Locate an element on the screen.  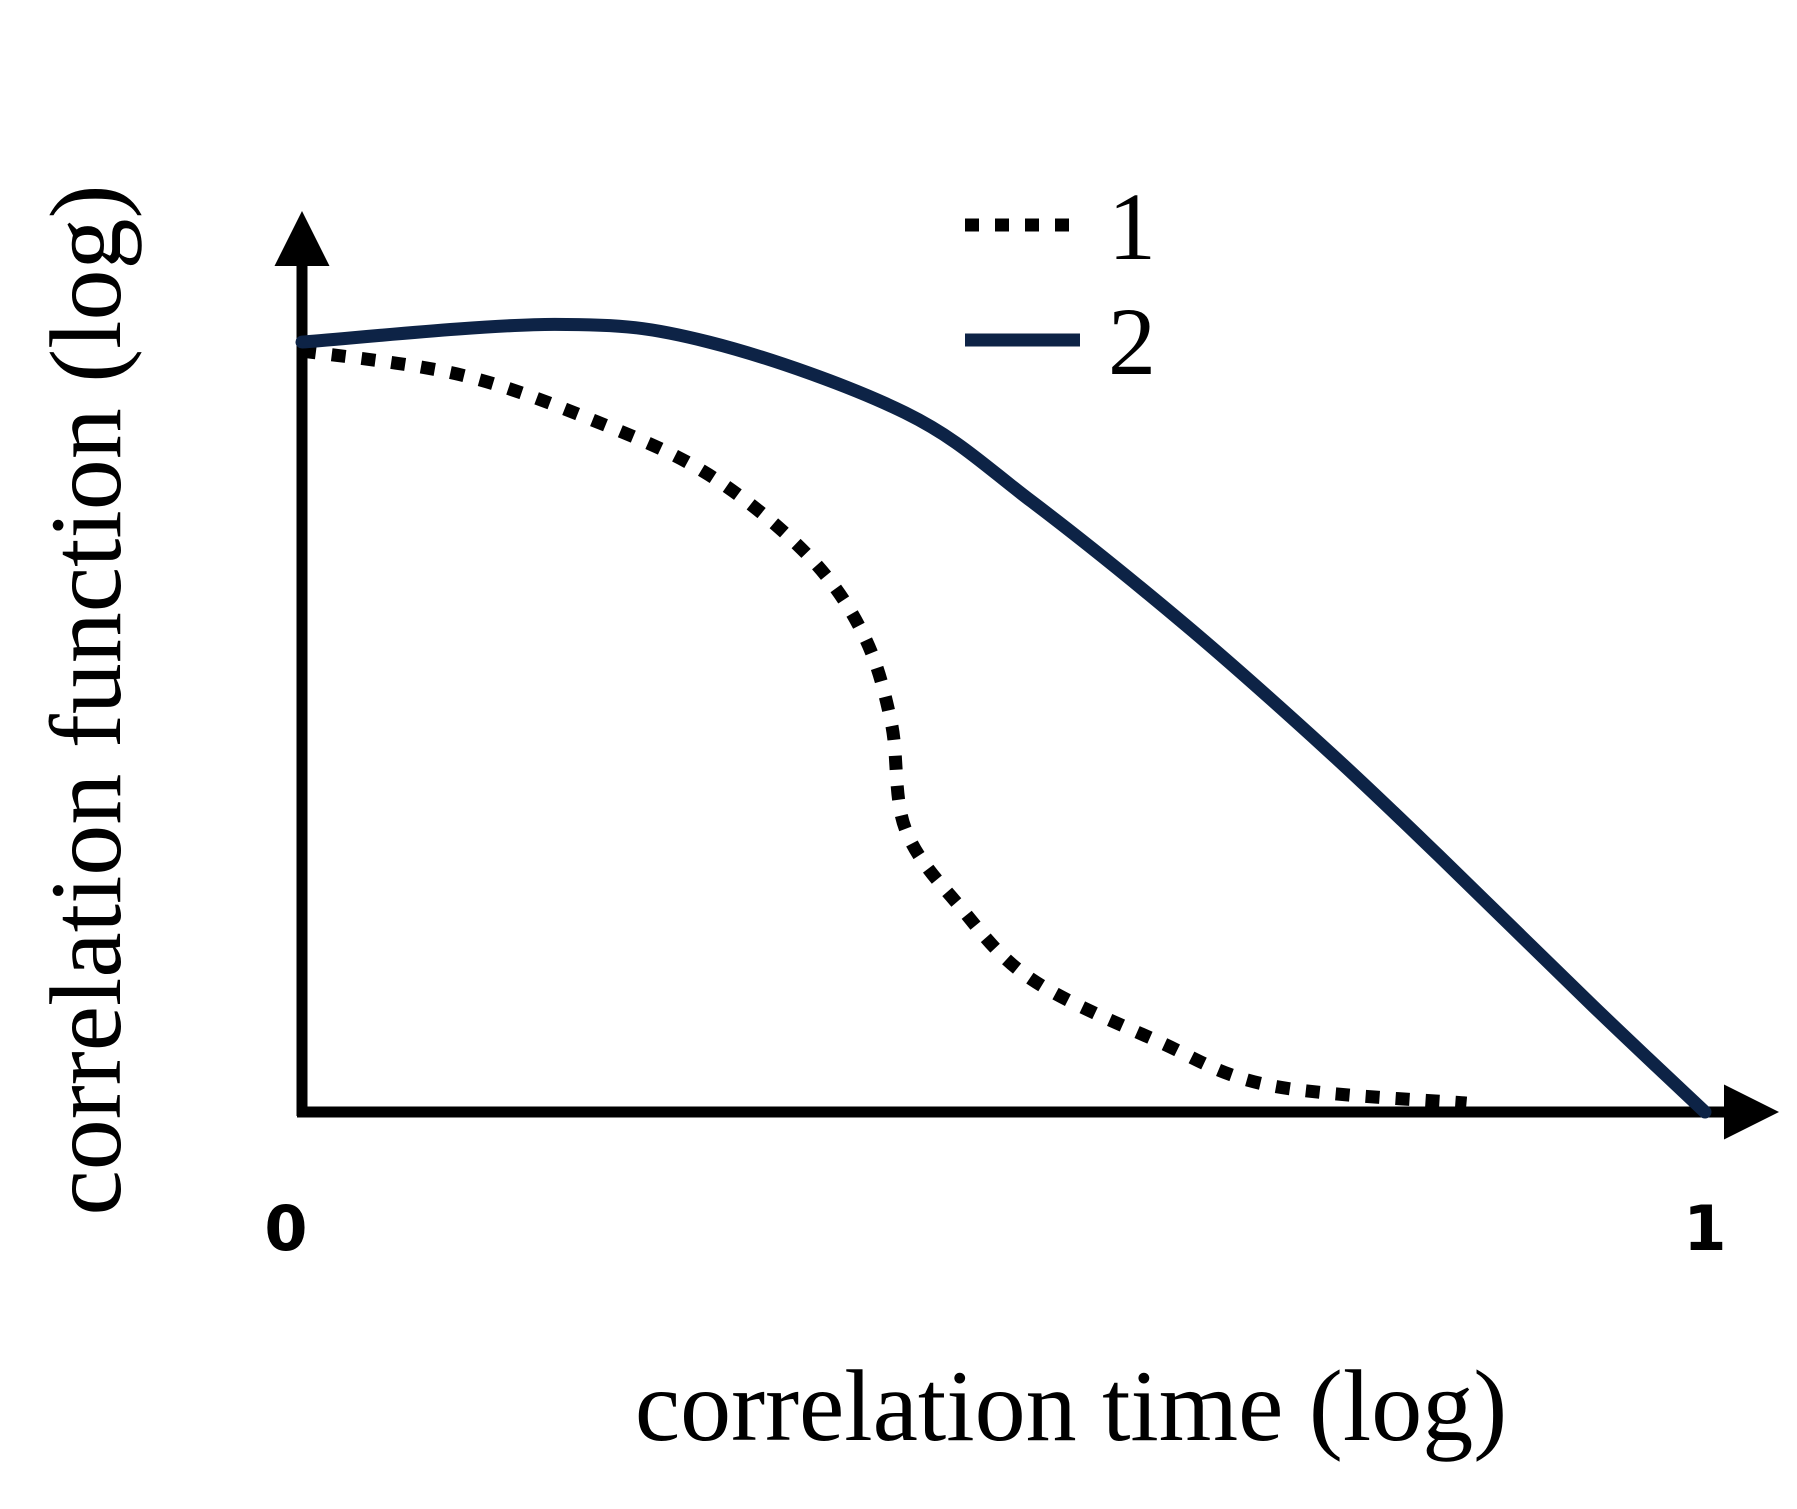
x-tick-label: 0 is located at coordinates (285, 1228).